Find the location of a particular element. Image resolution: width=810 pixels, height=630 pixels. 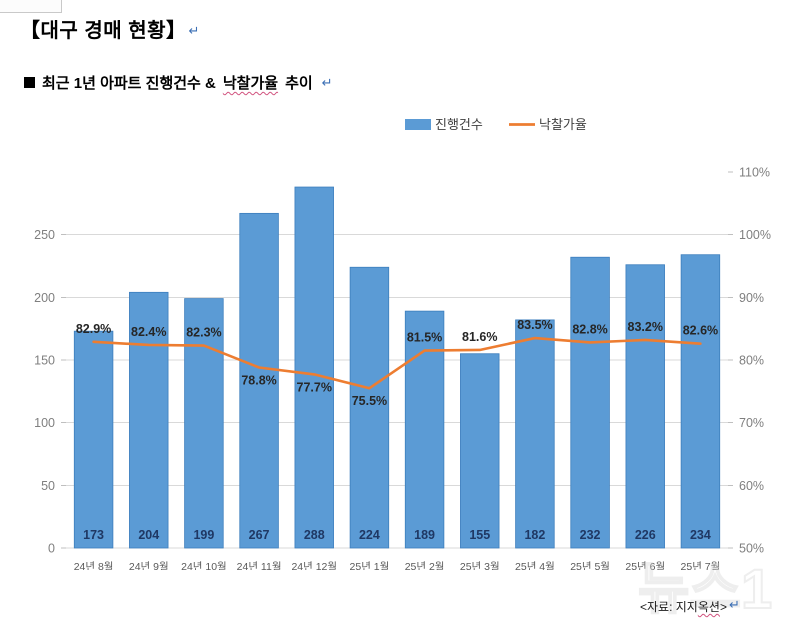

category-label: 25년 4월 is located at coordinates (535, 565).